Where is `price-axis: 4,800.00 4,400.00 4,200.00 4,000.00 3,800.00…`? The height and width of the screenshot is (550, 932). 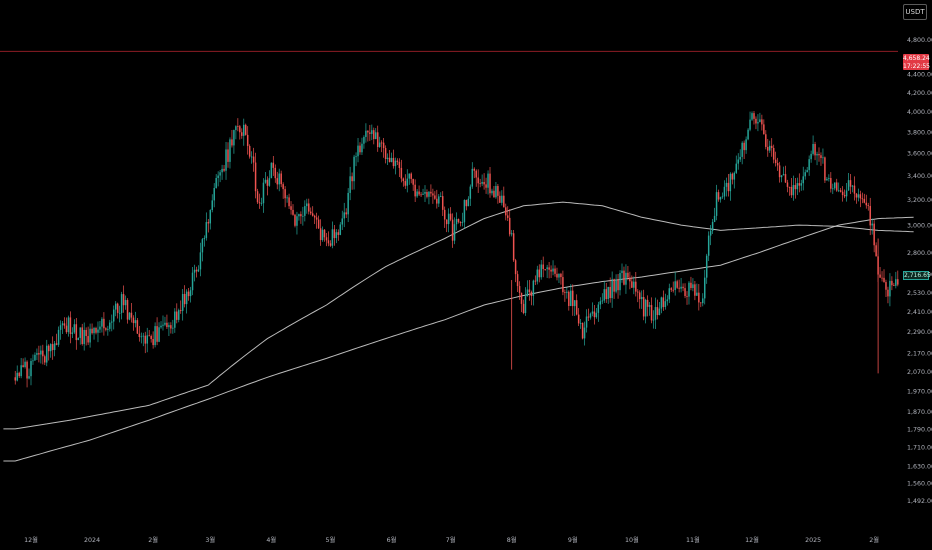 price-axis: 4,800.00 4,400.00 4,200.00 4,000.00 3,800.00… is located at coordinates (919, 271).